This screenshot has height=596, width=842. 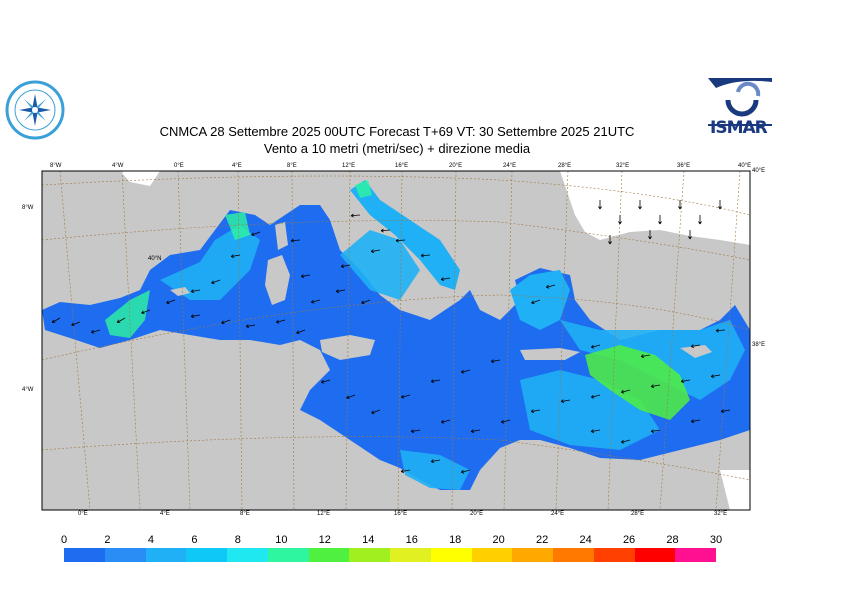 I want to click on cnmca-logo, so click(x=35, y=110).